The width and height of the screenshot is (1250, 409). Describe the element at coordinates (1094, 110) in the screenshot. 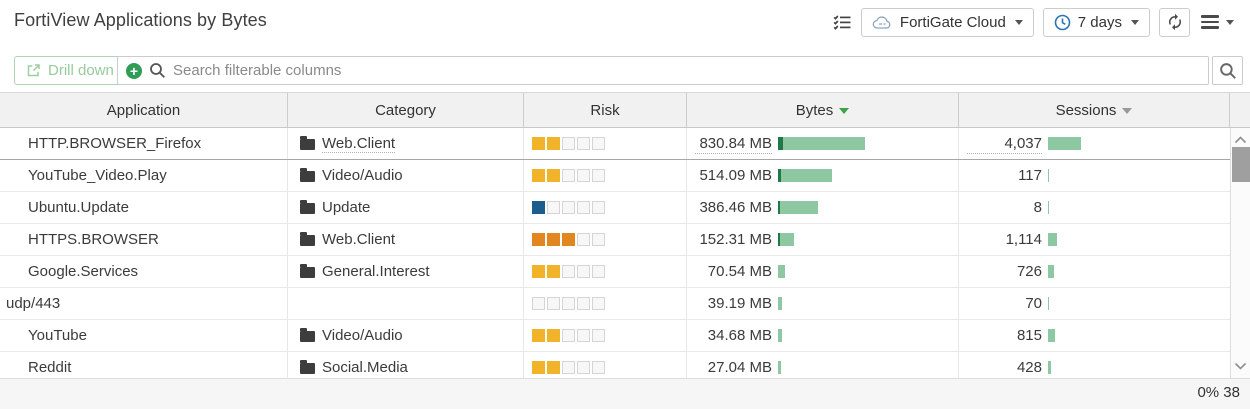

I see `column-header-sessions: Sessions` at that location.